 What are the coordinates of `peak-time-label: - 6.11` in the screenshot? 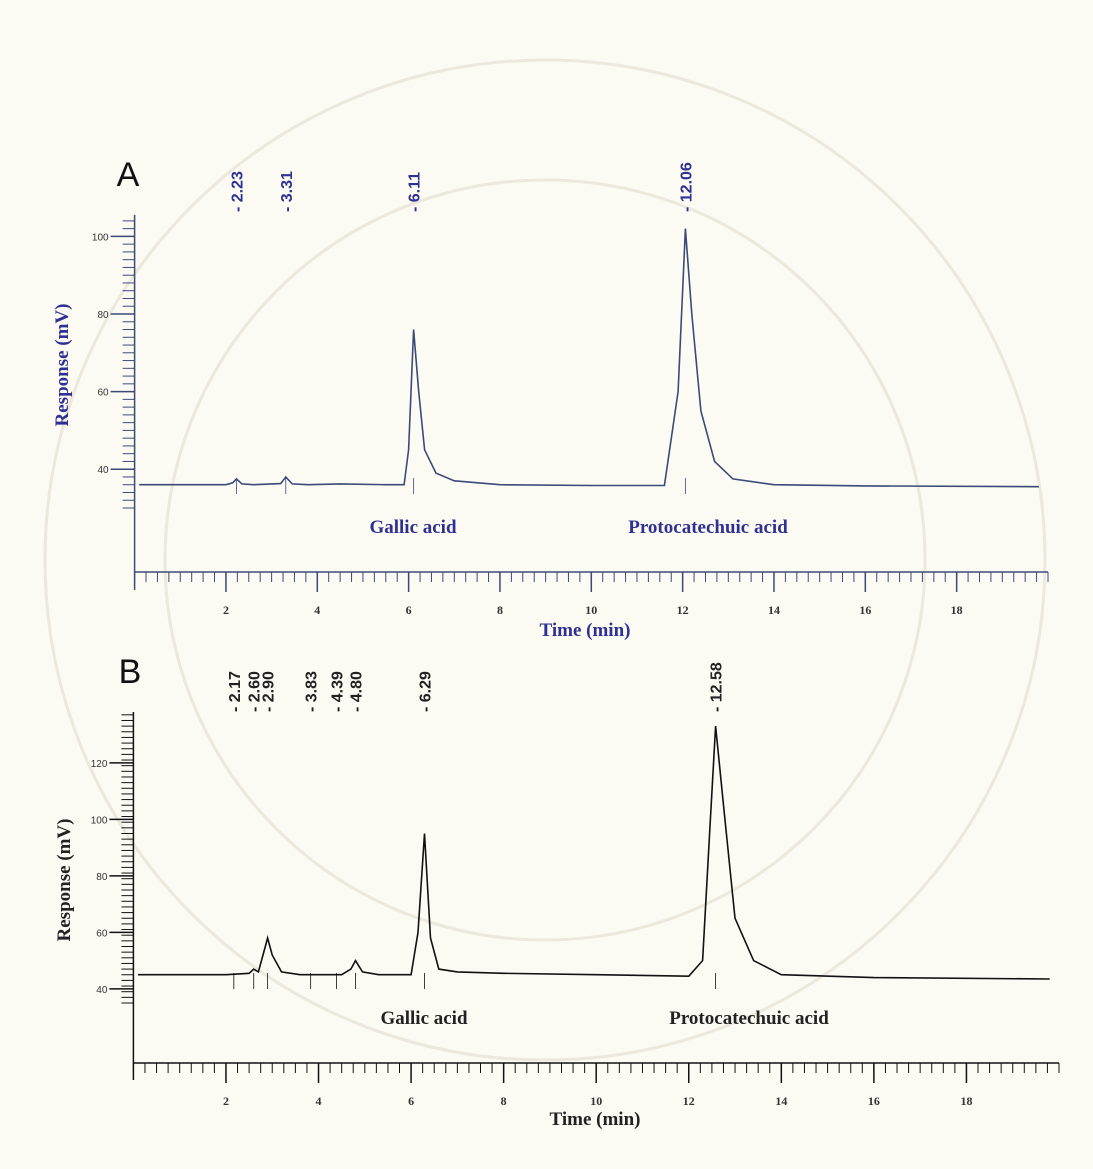 It's located at (415, 192).